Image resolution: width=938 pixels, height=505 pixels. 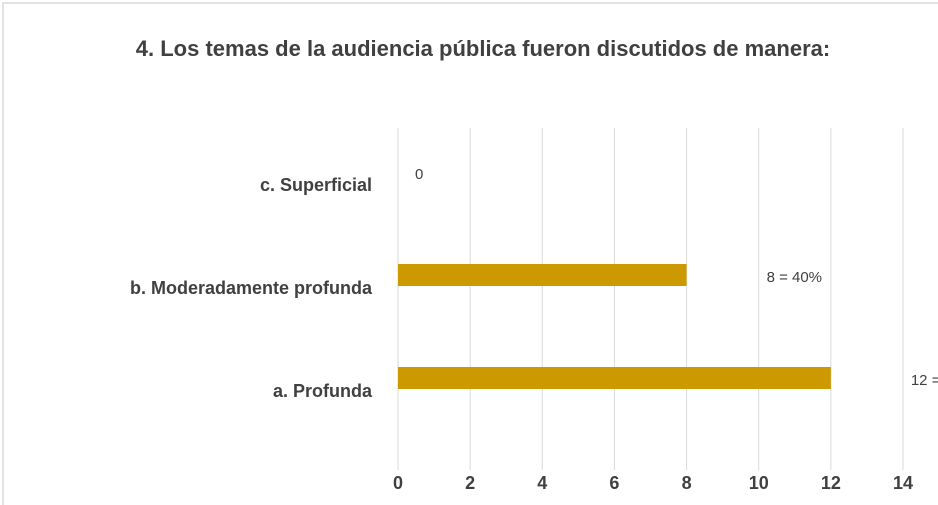 I want to click on value-label: 12 = 60 %, so click(x=924, y=380).